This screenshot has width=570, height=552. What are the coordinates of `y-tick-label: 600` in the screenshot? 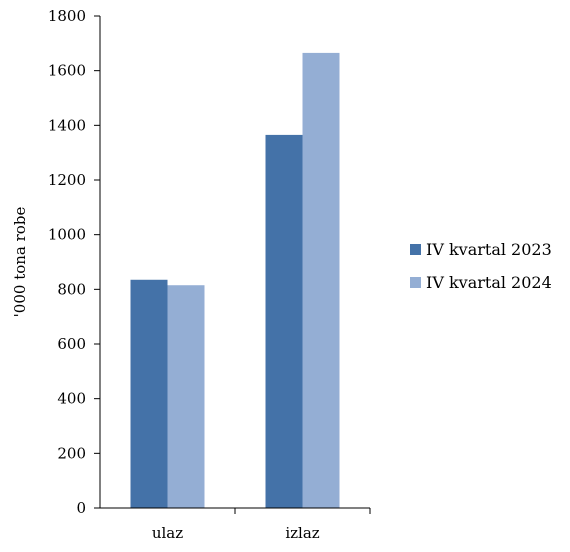 It's located at (71, 344).